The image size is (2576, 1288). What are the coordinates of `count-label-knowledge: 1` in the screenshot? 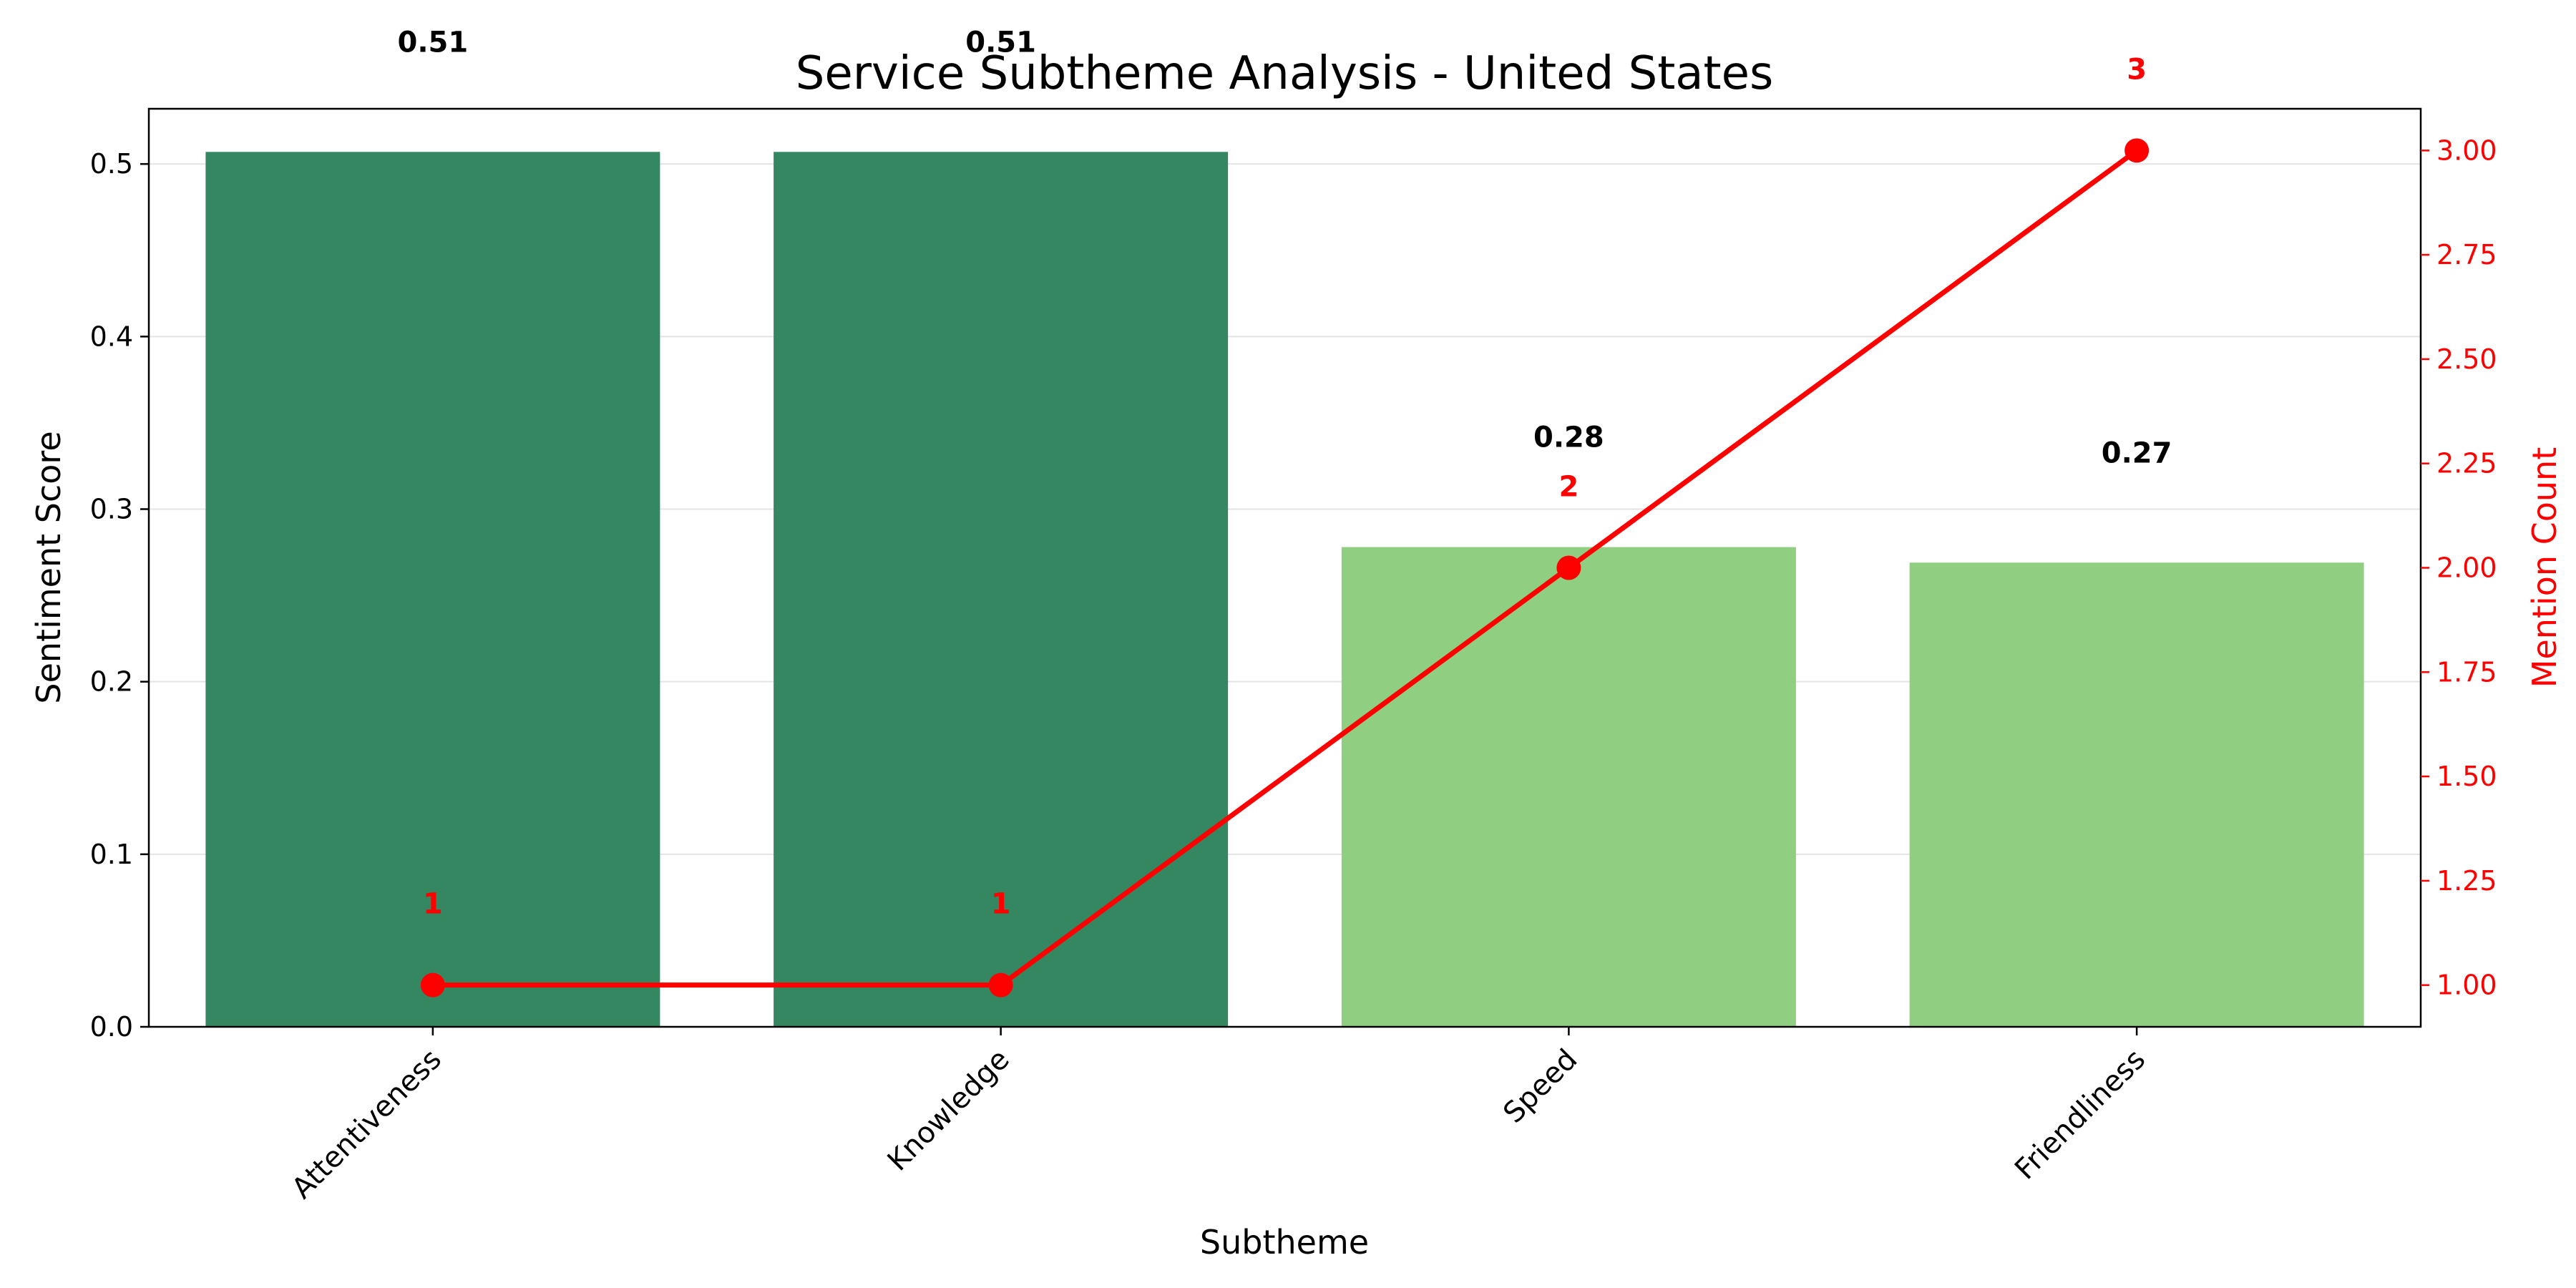 It's located at (1001, 904).